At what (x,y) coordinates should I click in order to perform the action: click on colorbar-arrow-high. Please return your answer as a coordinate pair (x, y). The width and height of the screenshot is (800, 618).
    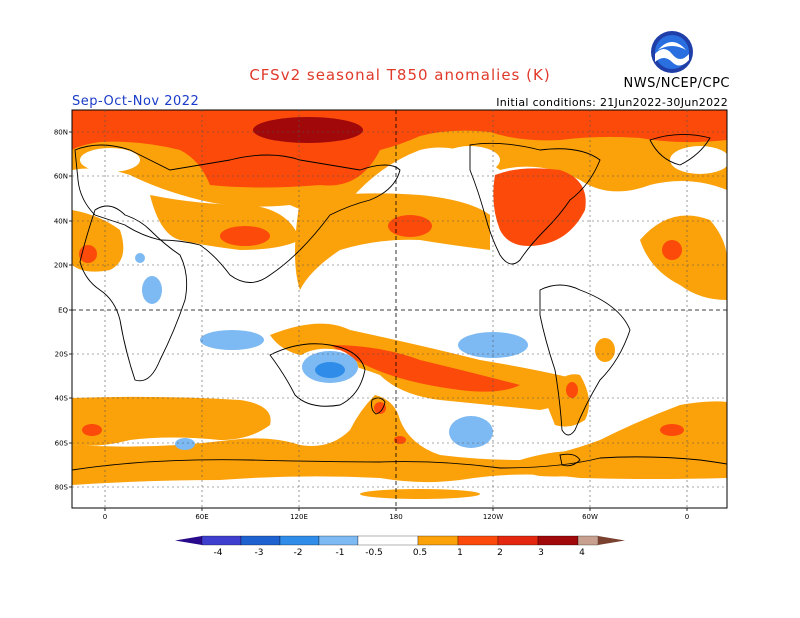
    Looking at the image, I should click on (611, 540).